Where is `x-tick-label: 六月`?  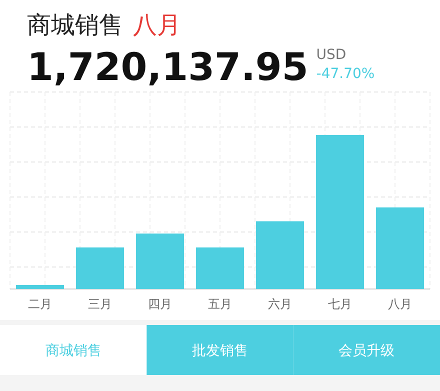
x-tick-label: 六月 is located at coordinates (280, 304).